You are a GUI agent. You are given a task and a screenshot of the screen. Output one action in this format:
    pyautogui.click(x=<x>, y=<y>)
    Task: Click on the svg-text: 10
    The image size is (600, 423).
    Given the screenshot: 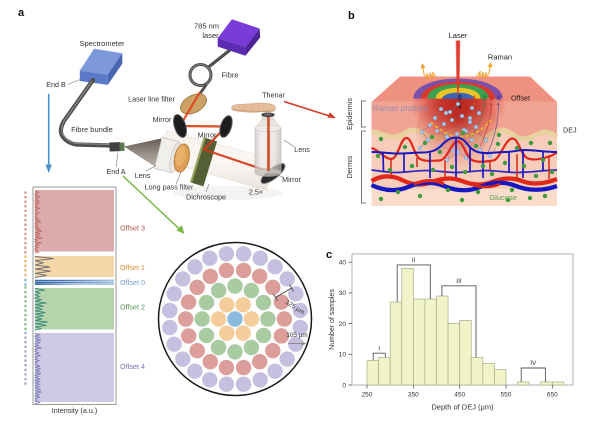 What is the action you would take?
    pyautogui.click(x=343, y=355)
    